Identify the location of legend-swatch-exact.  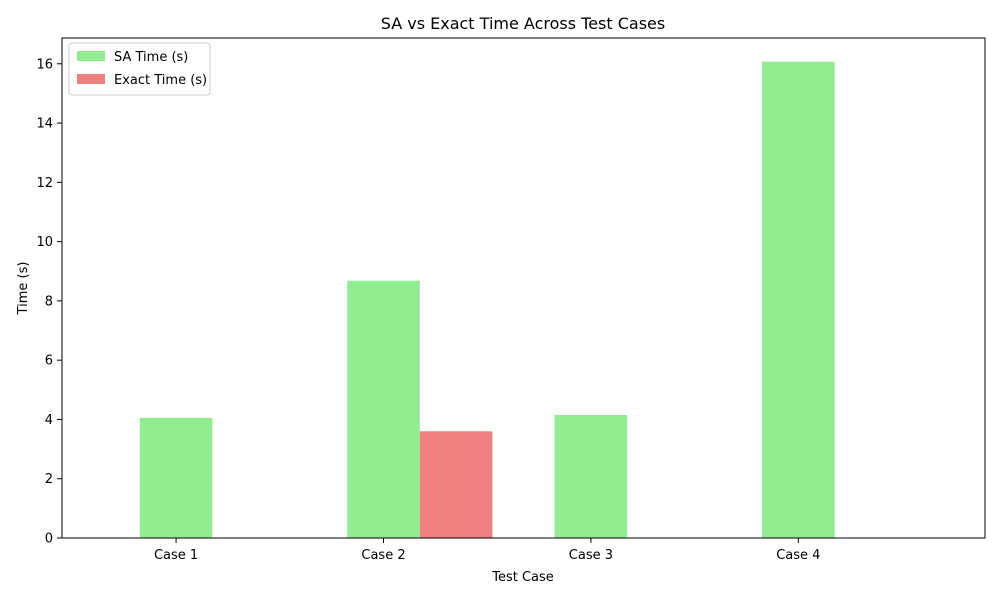
(91, 79).